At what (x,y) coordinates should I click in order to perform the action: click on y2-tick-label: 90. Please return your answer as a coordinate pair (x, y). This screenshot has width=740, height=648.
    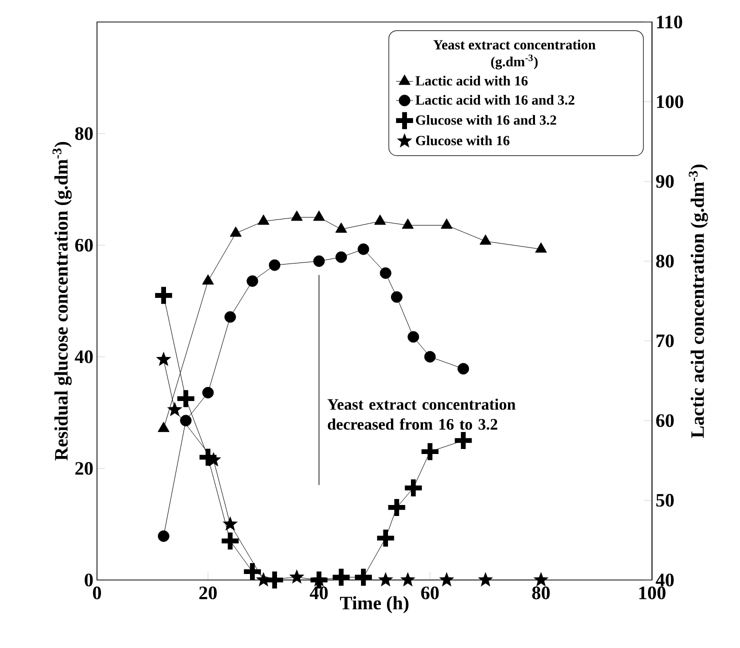
    Looking at the image, I should click on (665, 181).